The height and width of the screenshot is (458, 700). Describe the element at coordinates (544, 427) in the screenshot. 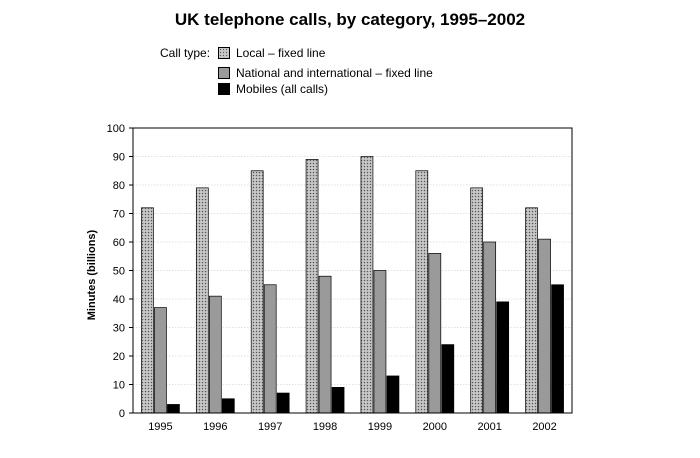

I see `x-tick-label: 2002` at that location.